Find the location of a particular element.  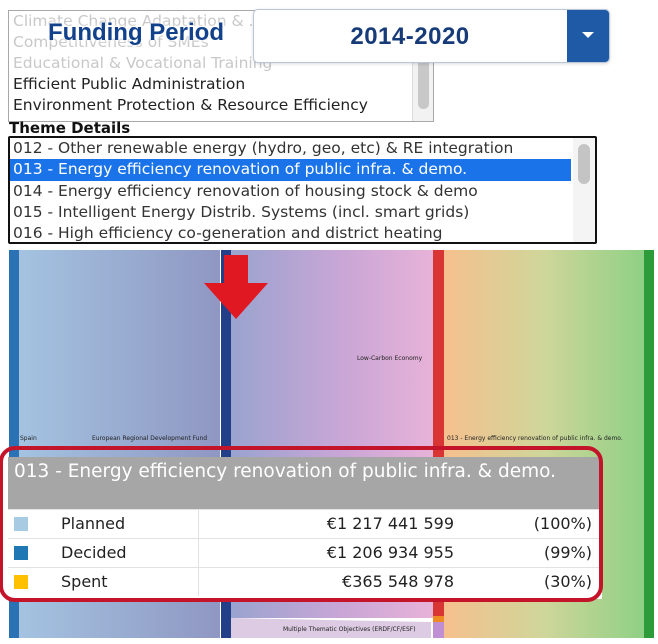

theme-option: Efficient Public Administration is located at coordinates (129, 84).